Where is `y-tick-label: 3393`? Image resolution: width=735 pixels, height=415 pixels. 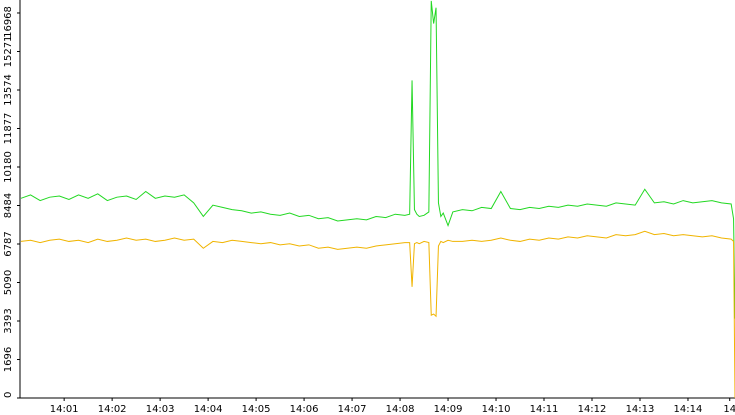 y-tick-label: 3393 is located at coordinates (8, 320).